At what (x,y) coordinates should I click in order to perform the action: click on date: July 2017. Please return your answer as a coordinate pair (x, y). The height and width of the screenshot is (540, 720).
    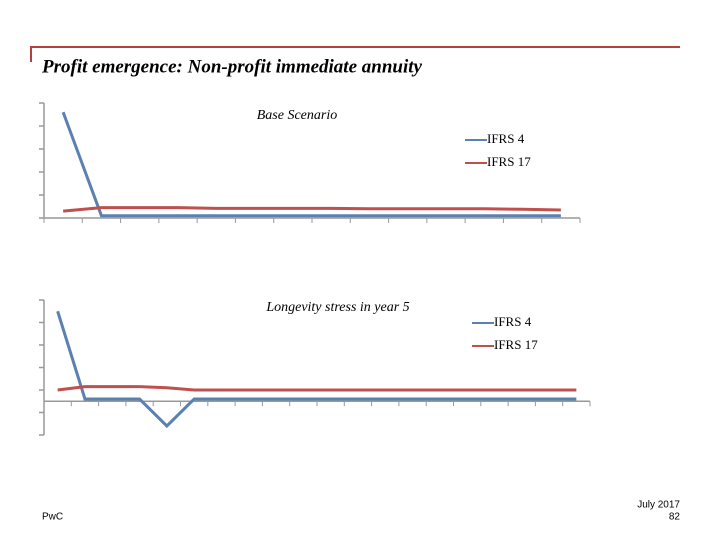
    Looking at the image, I should click on (658, 505).